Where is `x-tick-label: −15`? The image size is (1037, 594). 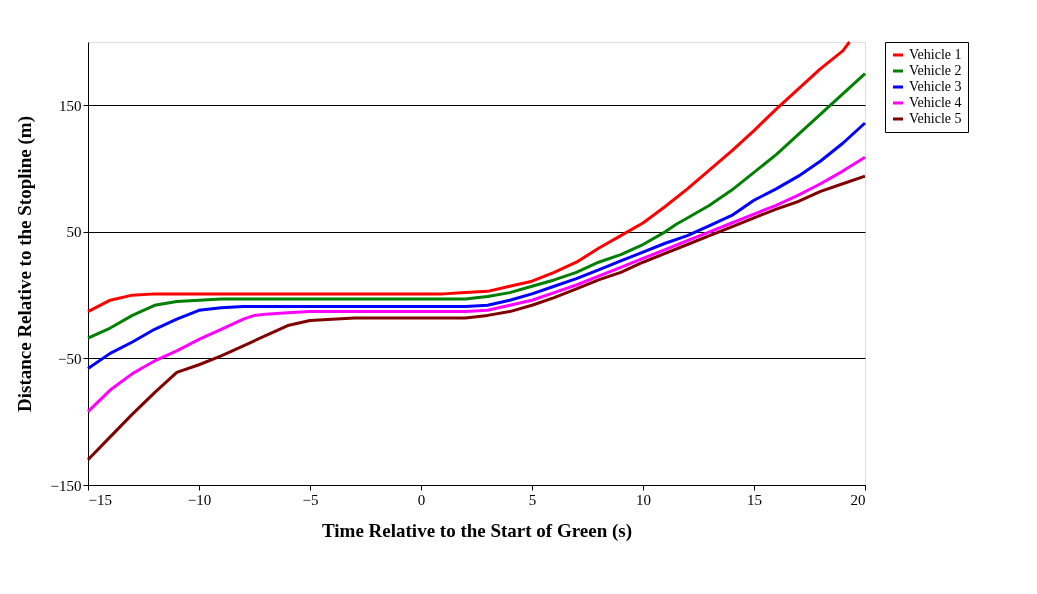 x-tick-label: −15 is located at coordinates (100, 499).